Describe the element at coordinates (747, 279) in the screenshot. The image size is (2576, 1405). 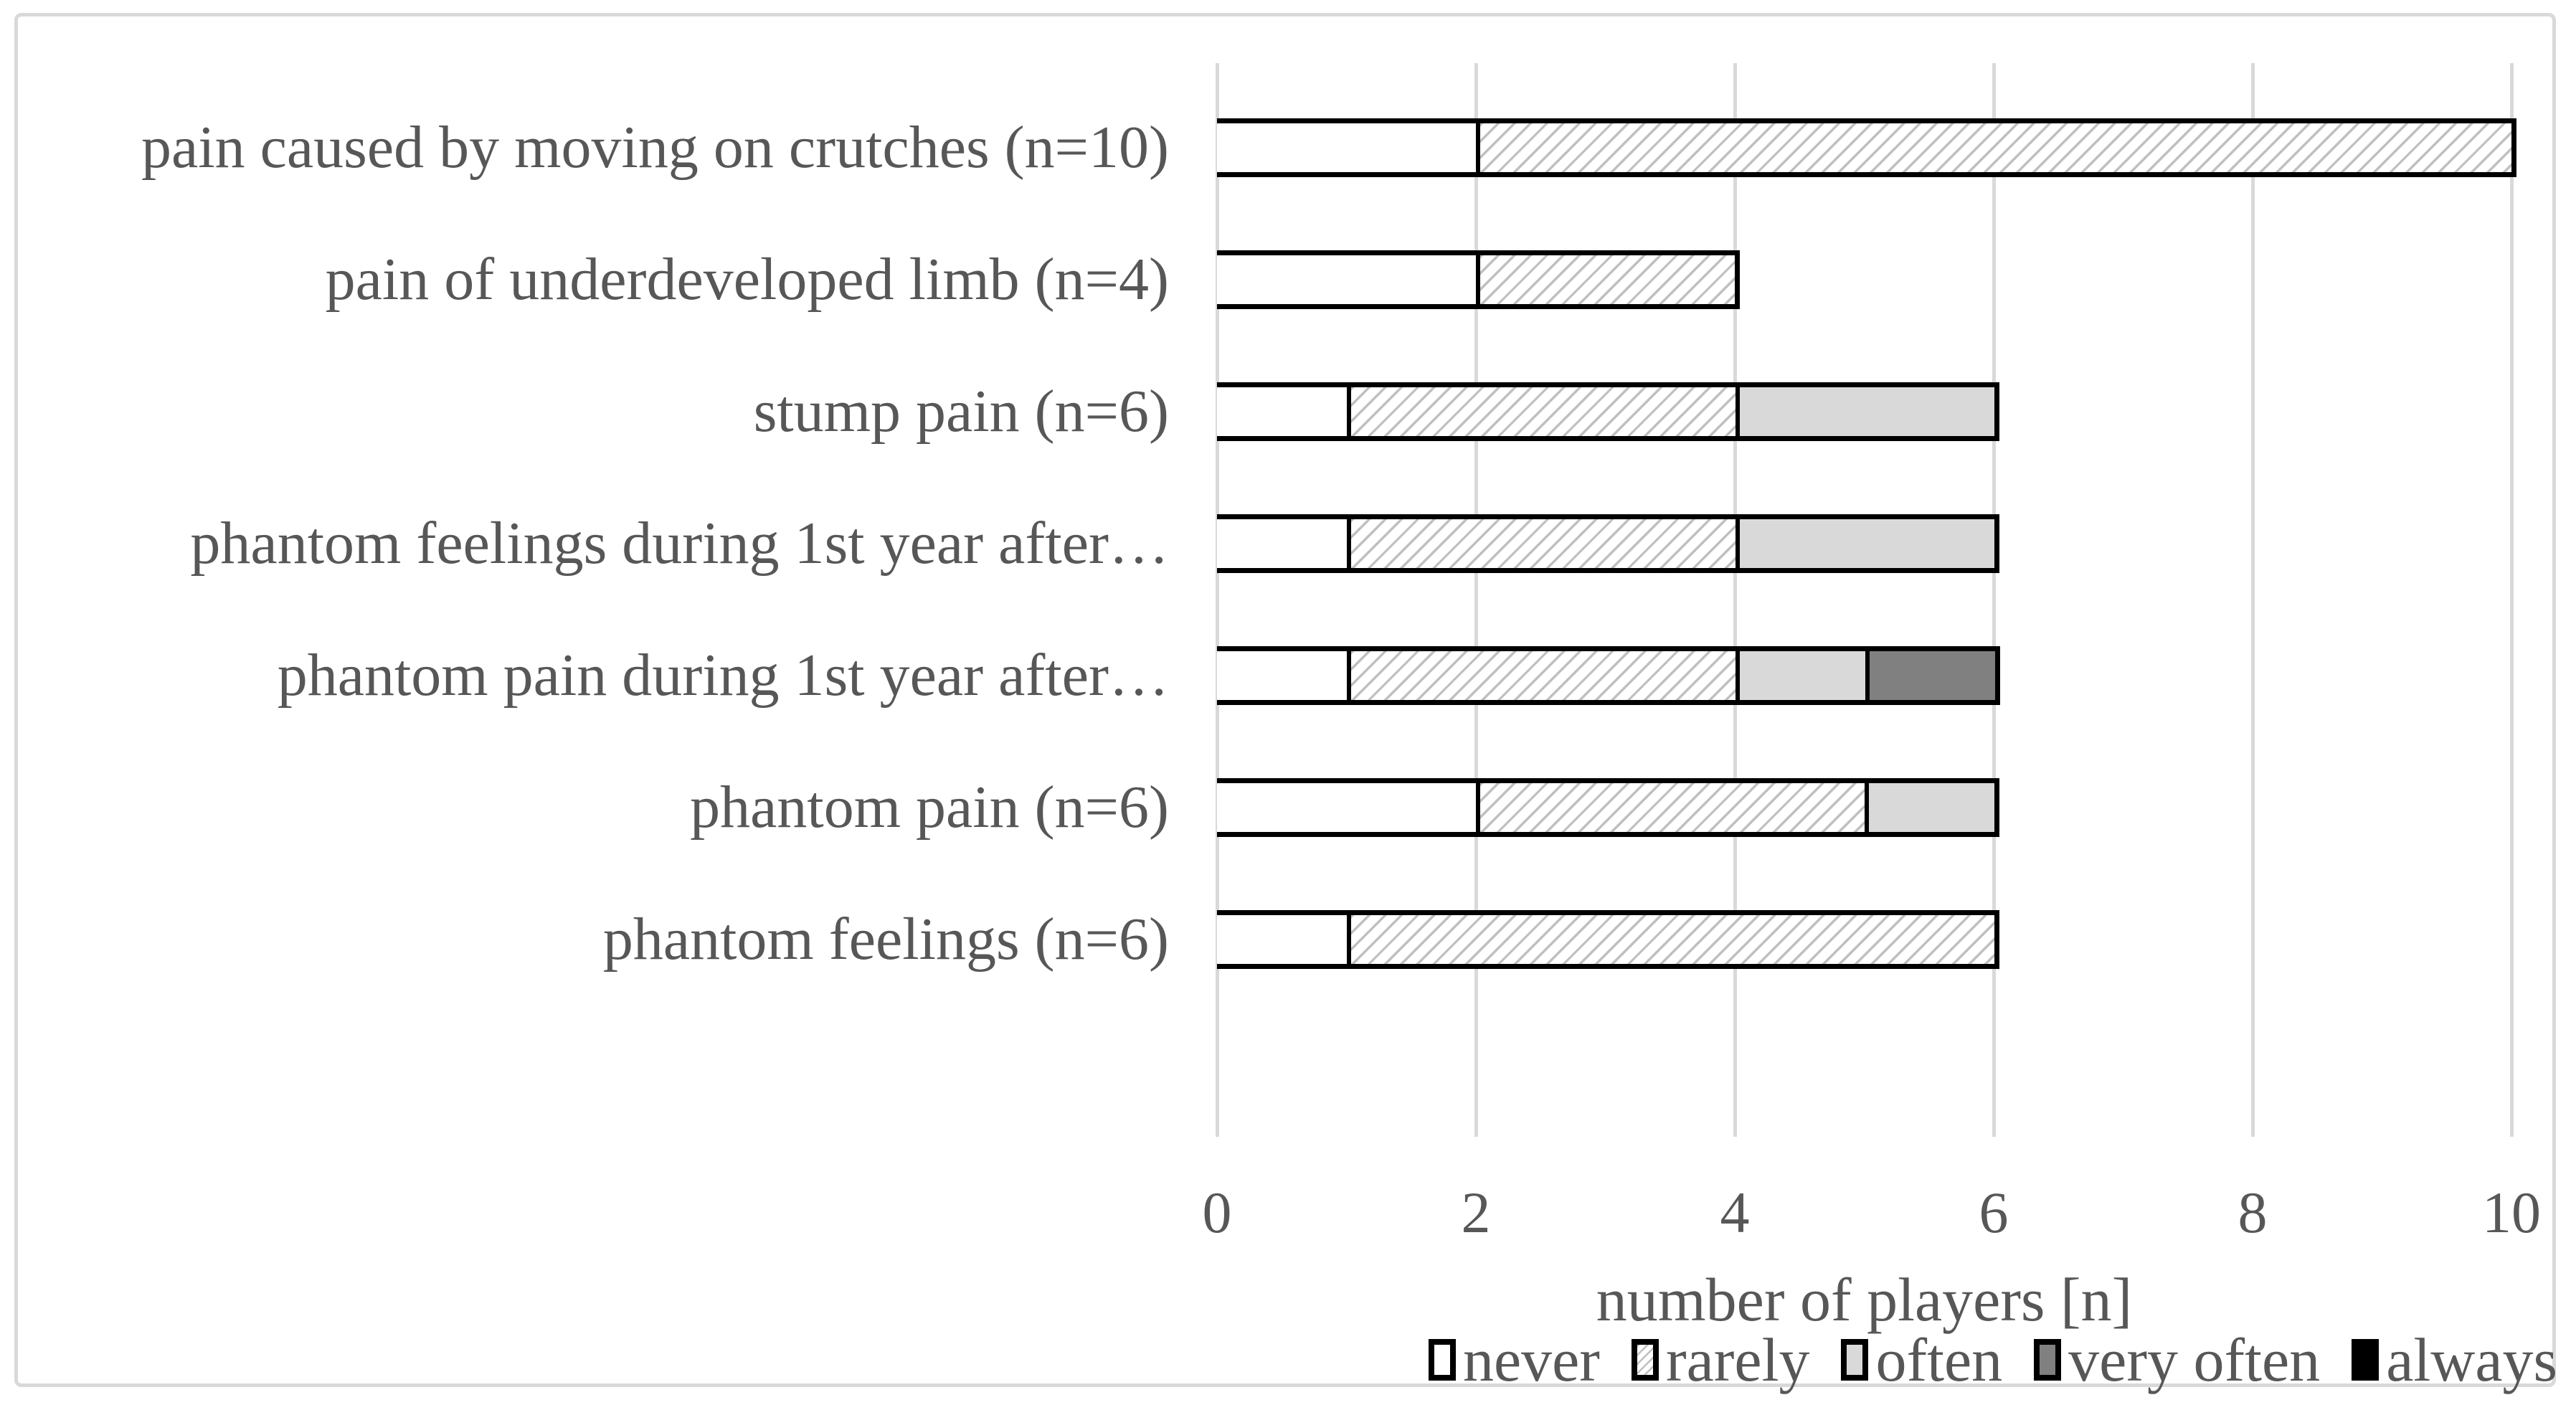
I see `category-label: pain of underdeveloped limb (n=4)` at that location.